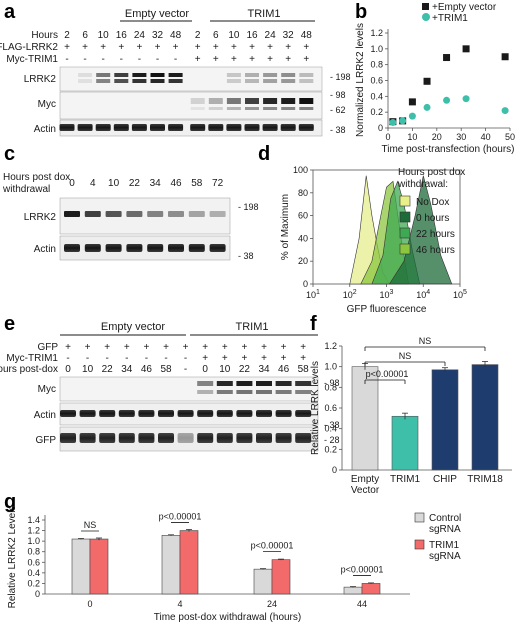 This screenshot has width=520, height=630. I want to click on x-tick-label-b: 0, so click(387, 137).